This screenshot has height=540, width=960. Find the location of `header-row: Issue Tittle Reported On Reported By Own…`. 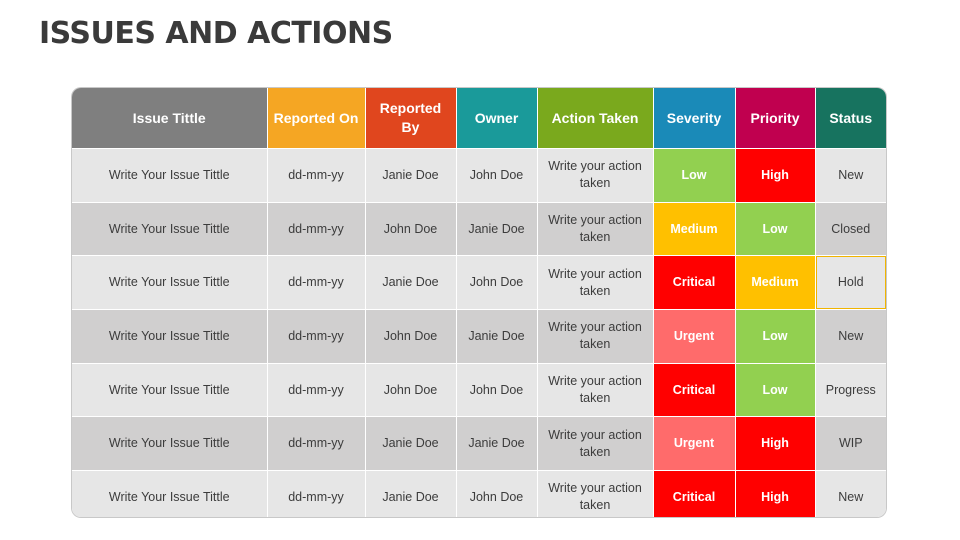

header-row: Issue Tittle Reported On Reported By Own… is located at coordinates (479, 118).